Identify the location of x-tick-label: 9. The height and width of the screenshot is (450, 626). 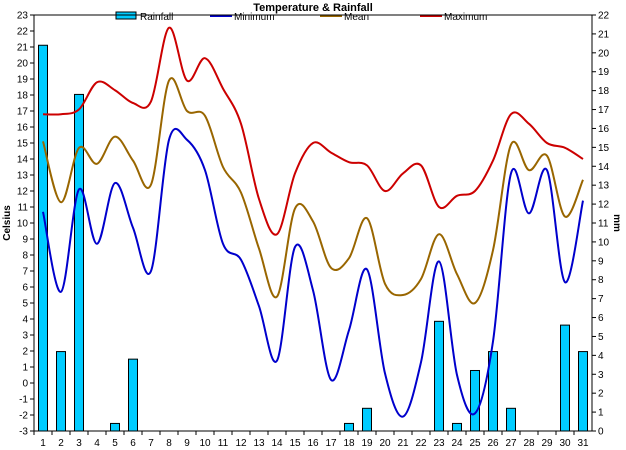
(187, 443).